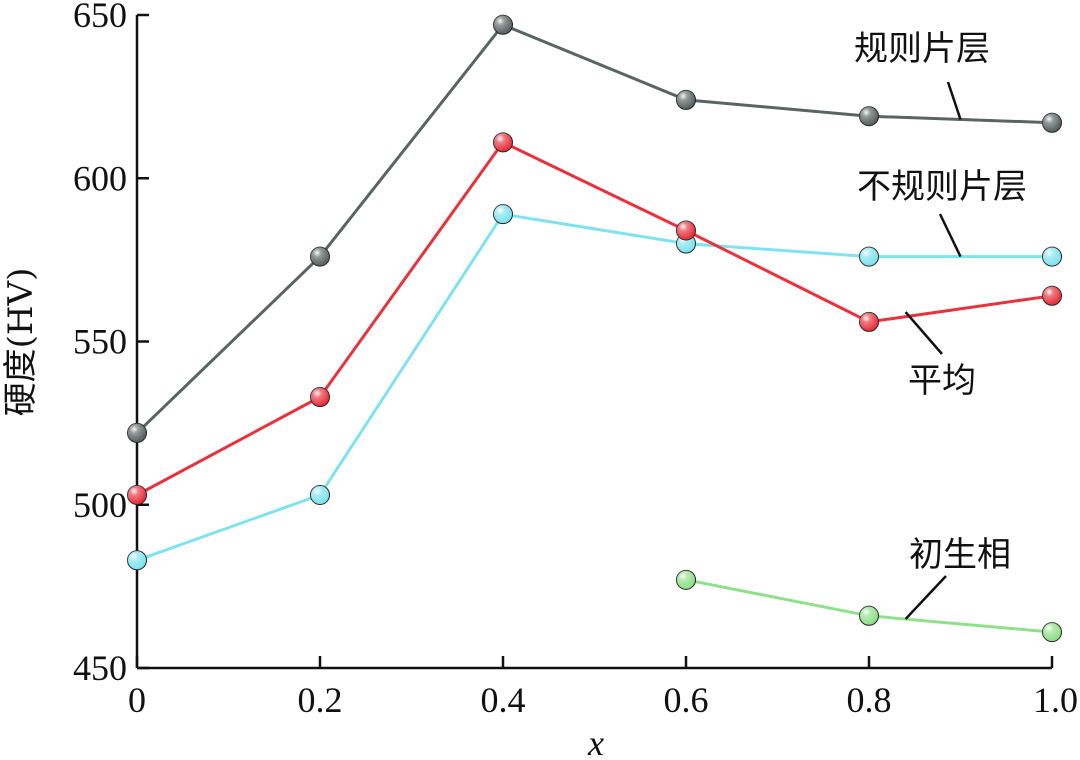 This screenshot has height=760, width=1080. I want to click on leader-line-primary-phase, so click(925, 597).